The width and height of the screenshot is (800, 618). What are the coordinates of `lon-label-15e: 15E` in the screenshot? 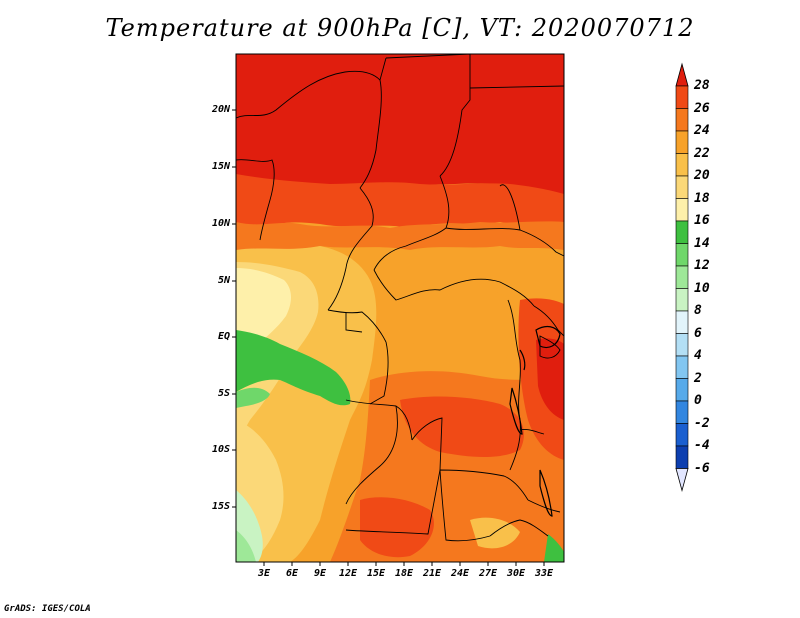 It's located at (376, 573).